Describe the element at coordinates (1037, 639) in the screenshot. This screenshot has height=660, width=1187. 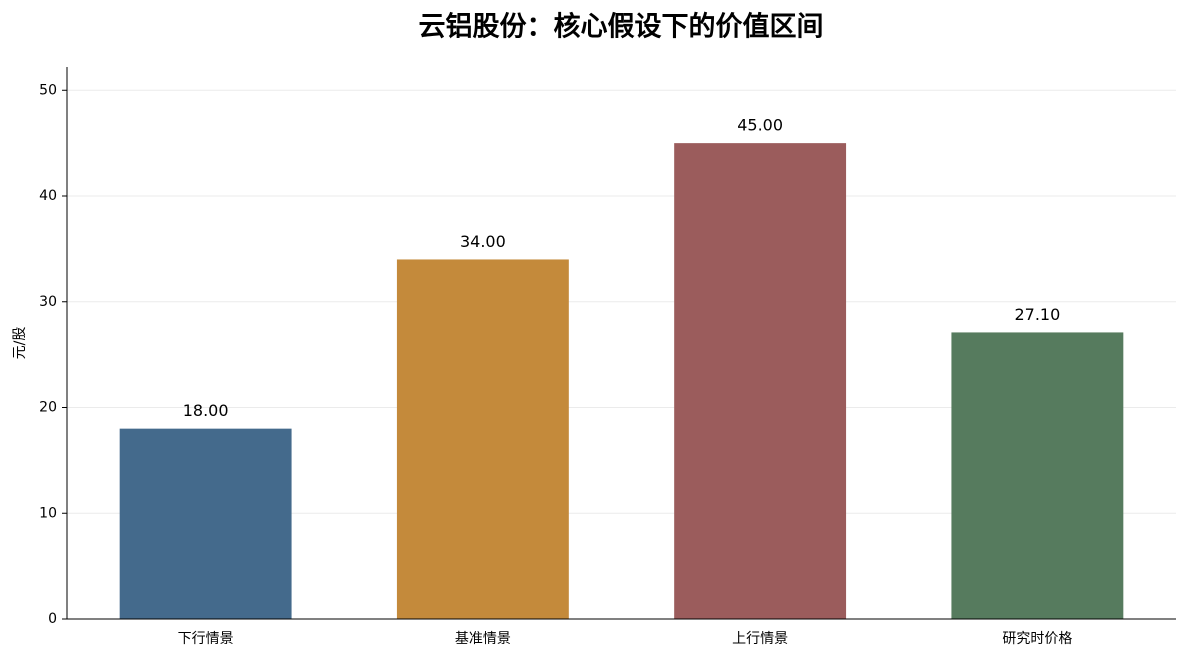
I see `x-tick-label: 研究时价格` at that location.